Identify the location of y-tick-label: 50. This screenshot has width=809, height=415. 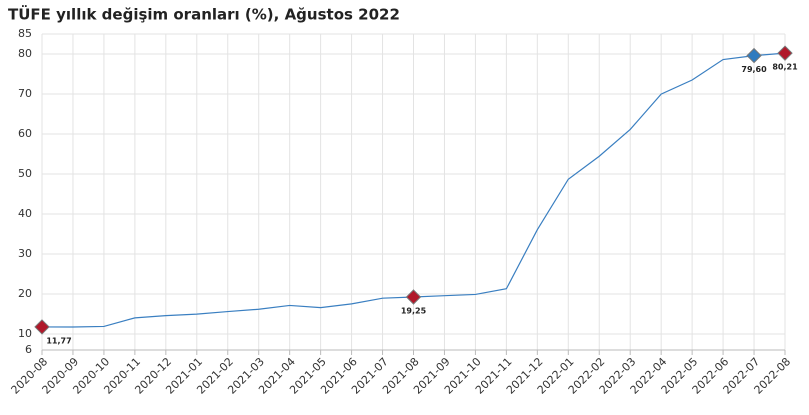
(25, 173).